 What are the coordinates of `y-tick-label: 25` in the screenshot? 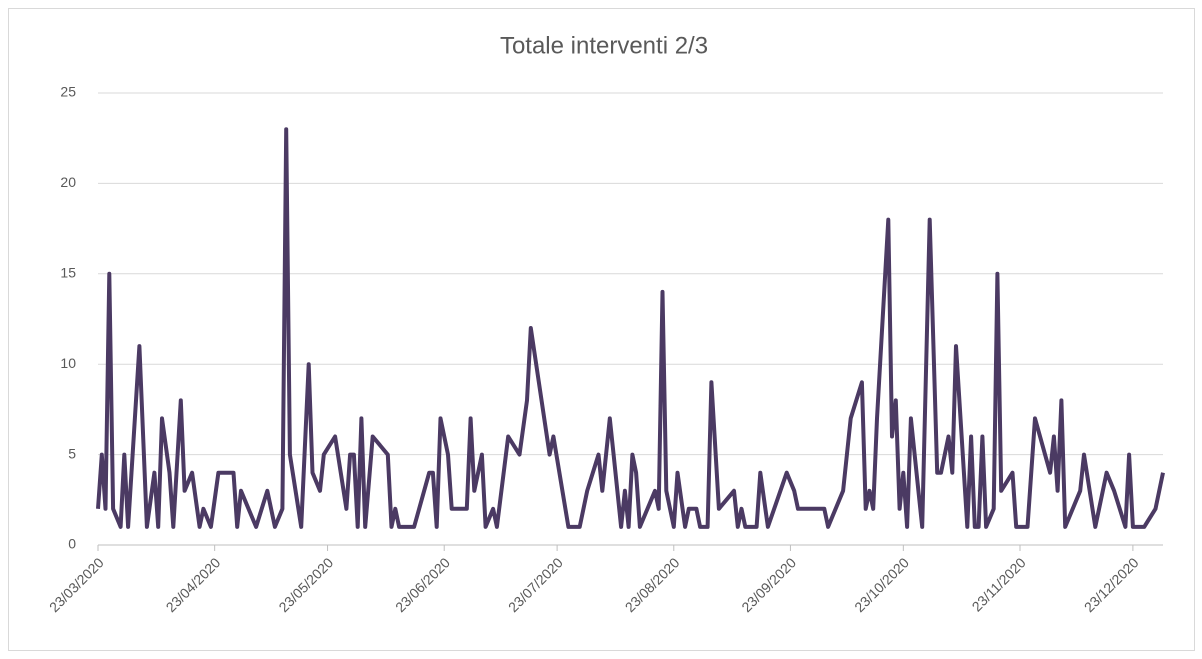 It's located at (68, 92).